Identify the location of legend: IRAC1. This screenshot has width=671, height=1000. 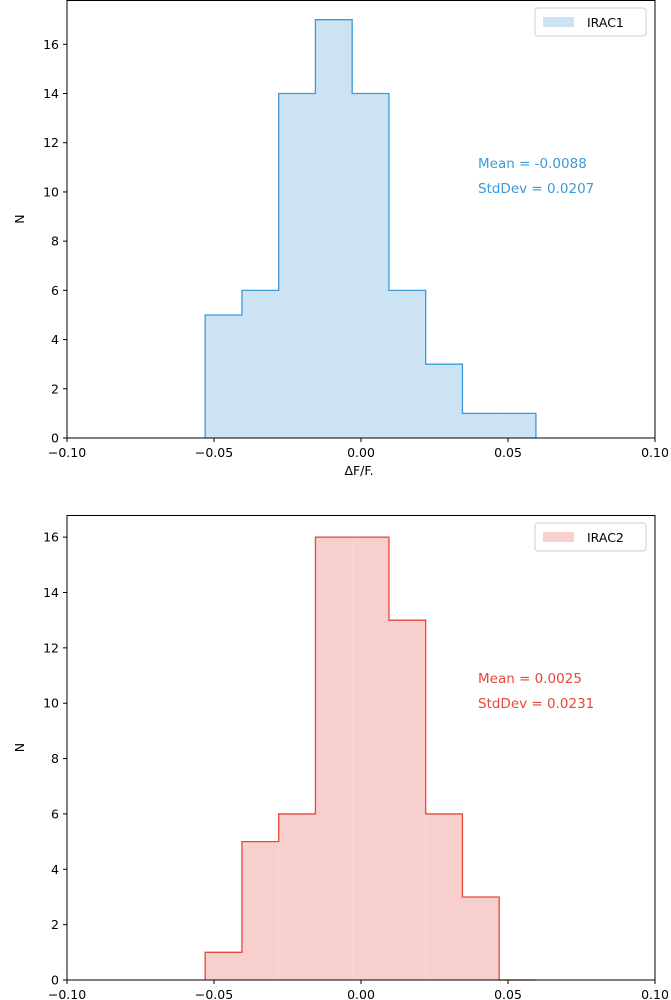
(590, 22).